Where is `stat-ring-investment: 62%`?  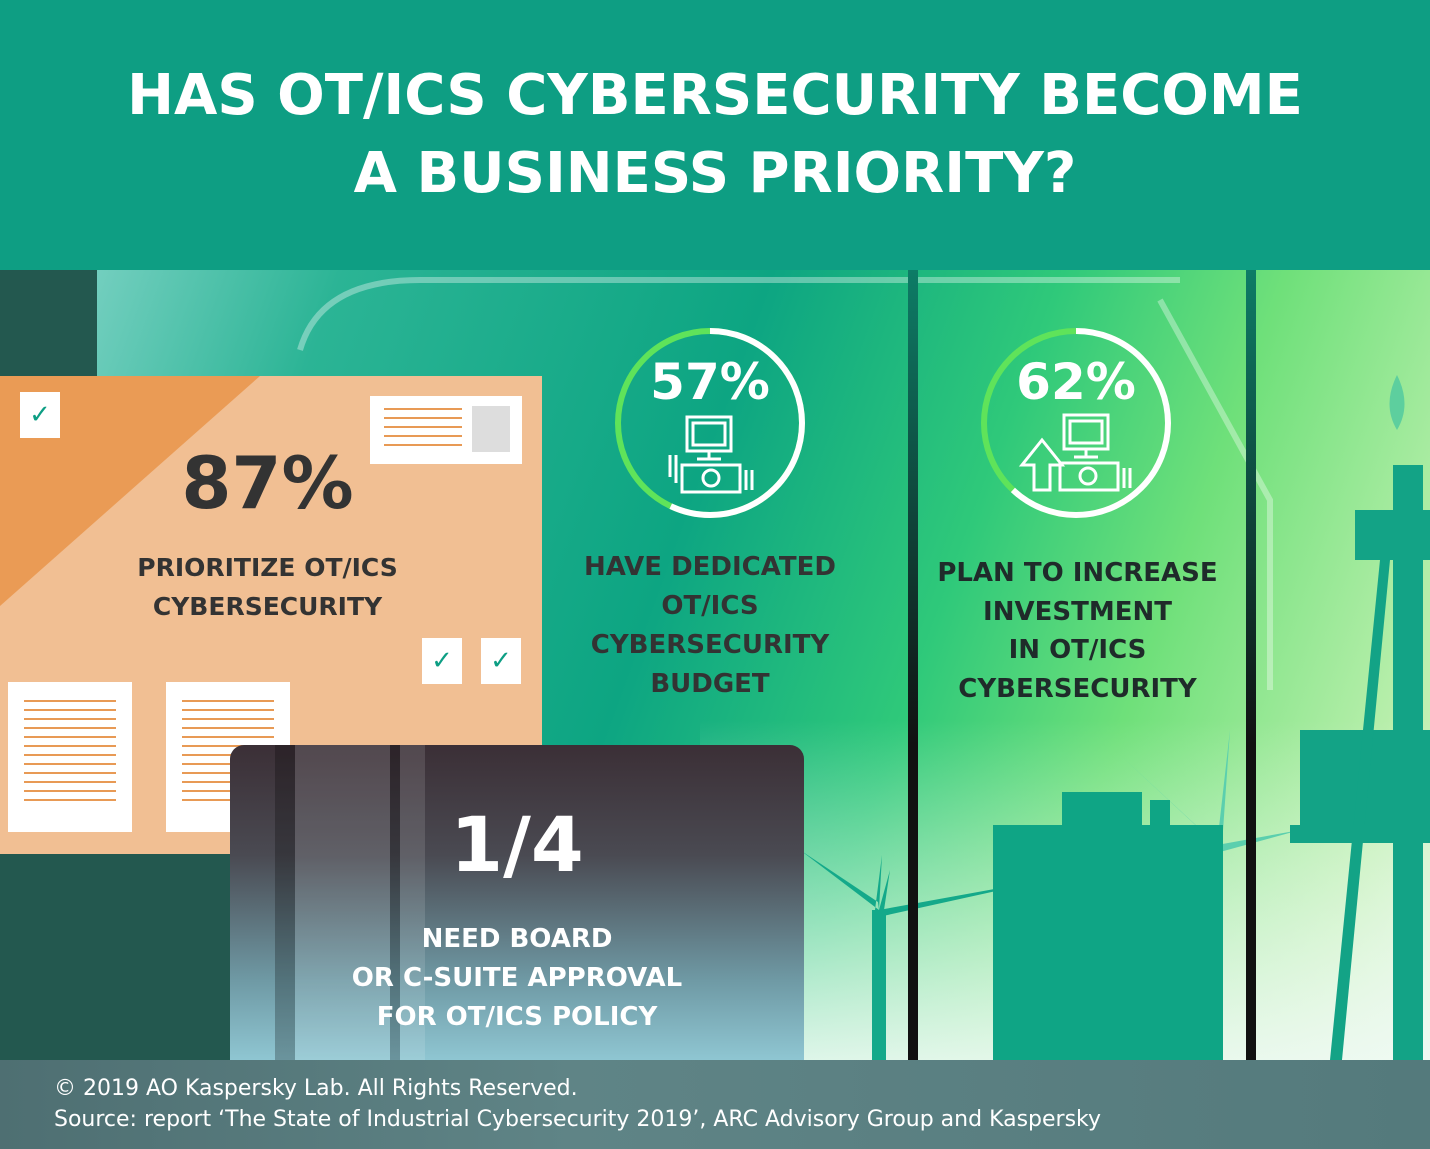
stat-ring-investment: 62% is located at coordinates (1076, 423).